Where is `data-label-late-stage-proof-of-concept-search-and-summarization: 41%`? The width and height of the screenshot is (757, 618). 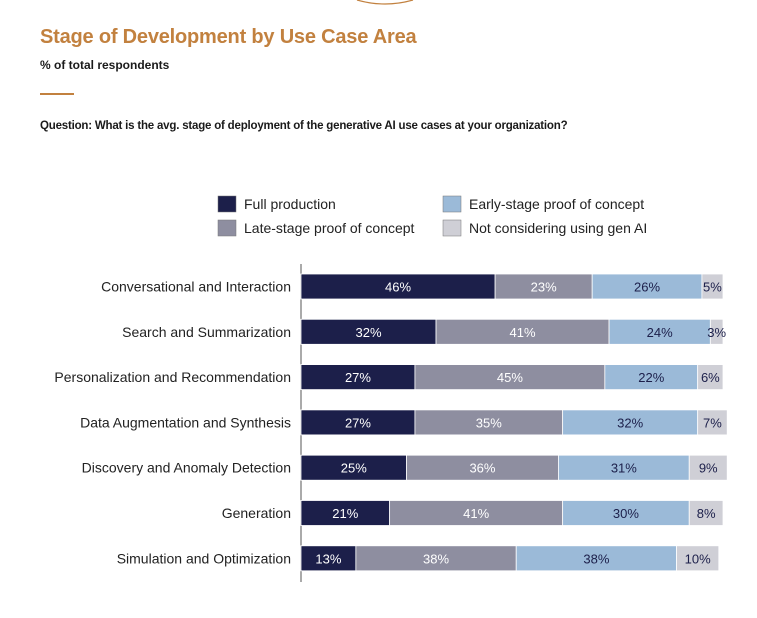
data-label-late-stage-proof-of-concept-search-and-summarization: 41% is located at coordinates (523, 332).